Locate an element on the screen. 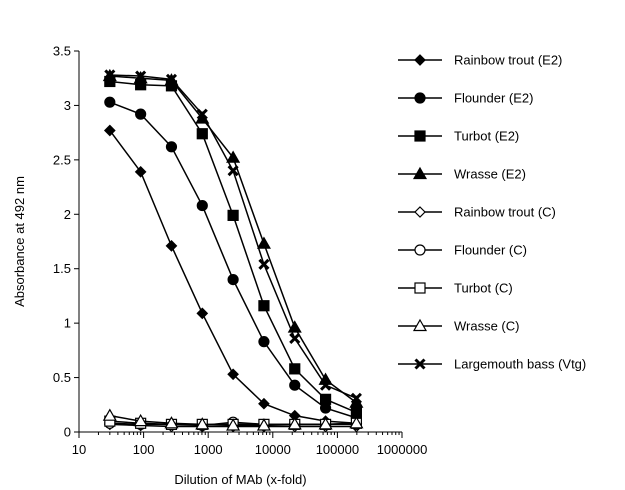  y-tick-label: 0.5 is located at coordinates (62, 377).